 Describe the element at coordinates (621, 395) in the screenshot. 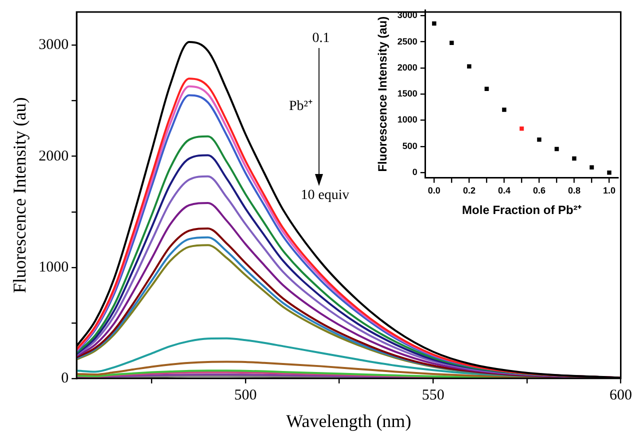

I see `x-tick-label: 600` at that location.